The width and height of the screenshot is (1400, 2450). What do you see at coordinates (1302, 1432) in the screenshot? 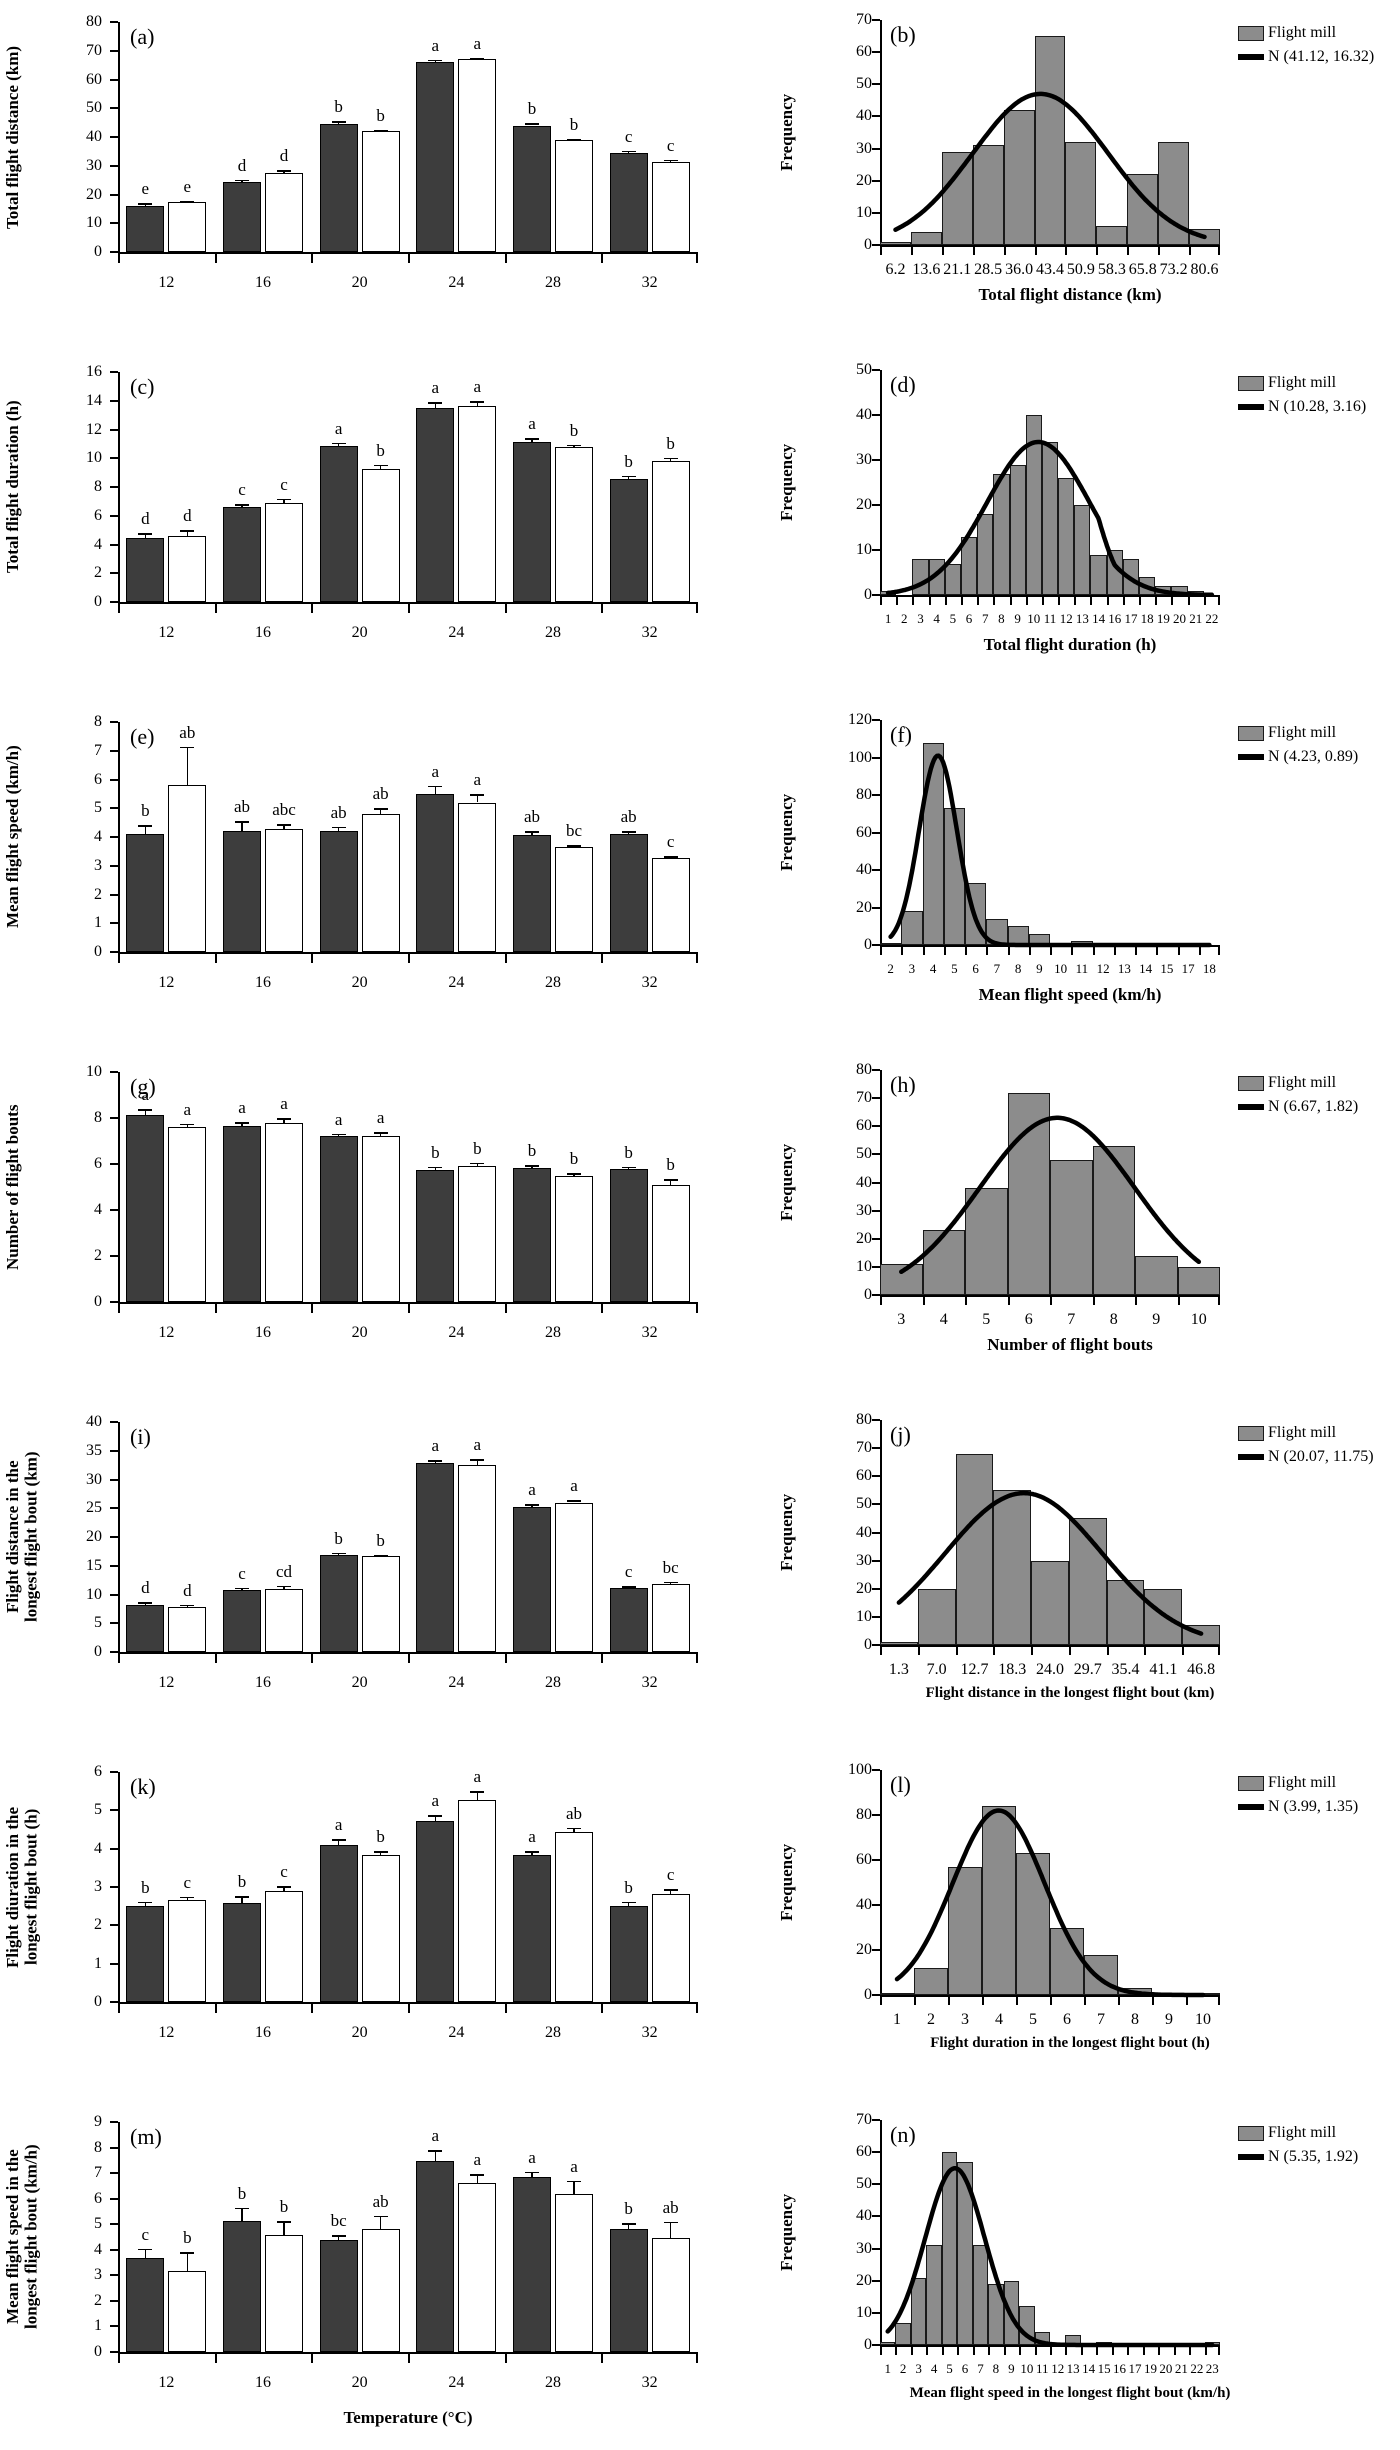
I see `legend-label-flight-mill: Flight mill` at bounding box center [1302, 1432].